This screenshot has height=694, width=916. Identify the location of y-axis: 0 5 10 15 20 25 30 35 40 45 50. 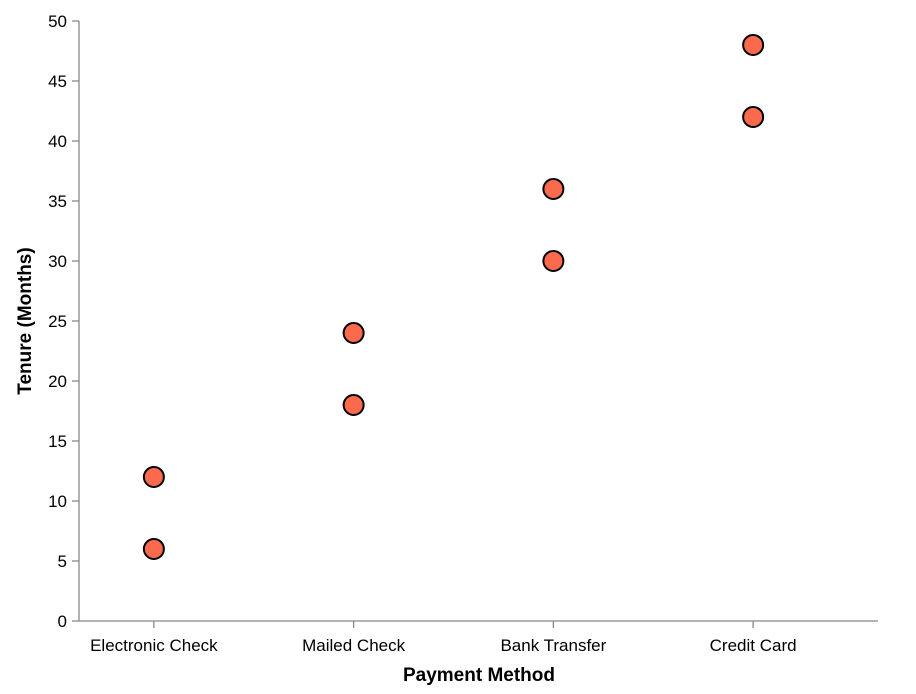
(64, 321).